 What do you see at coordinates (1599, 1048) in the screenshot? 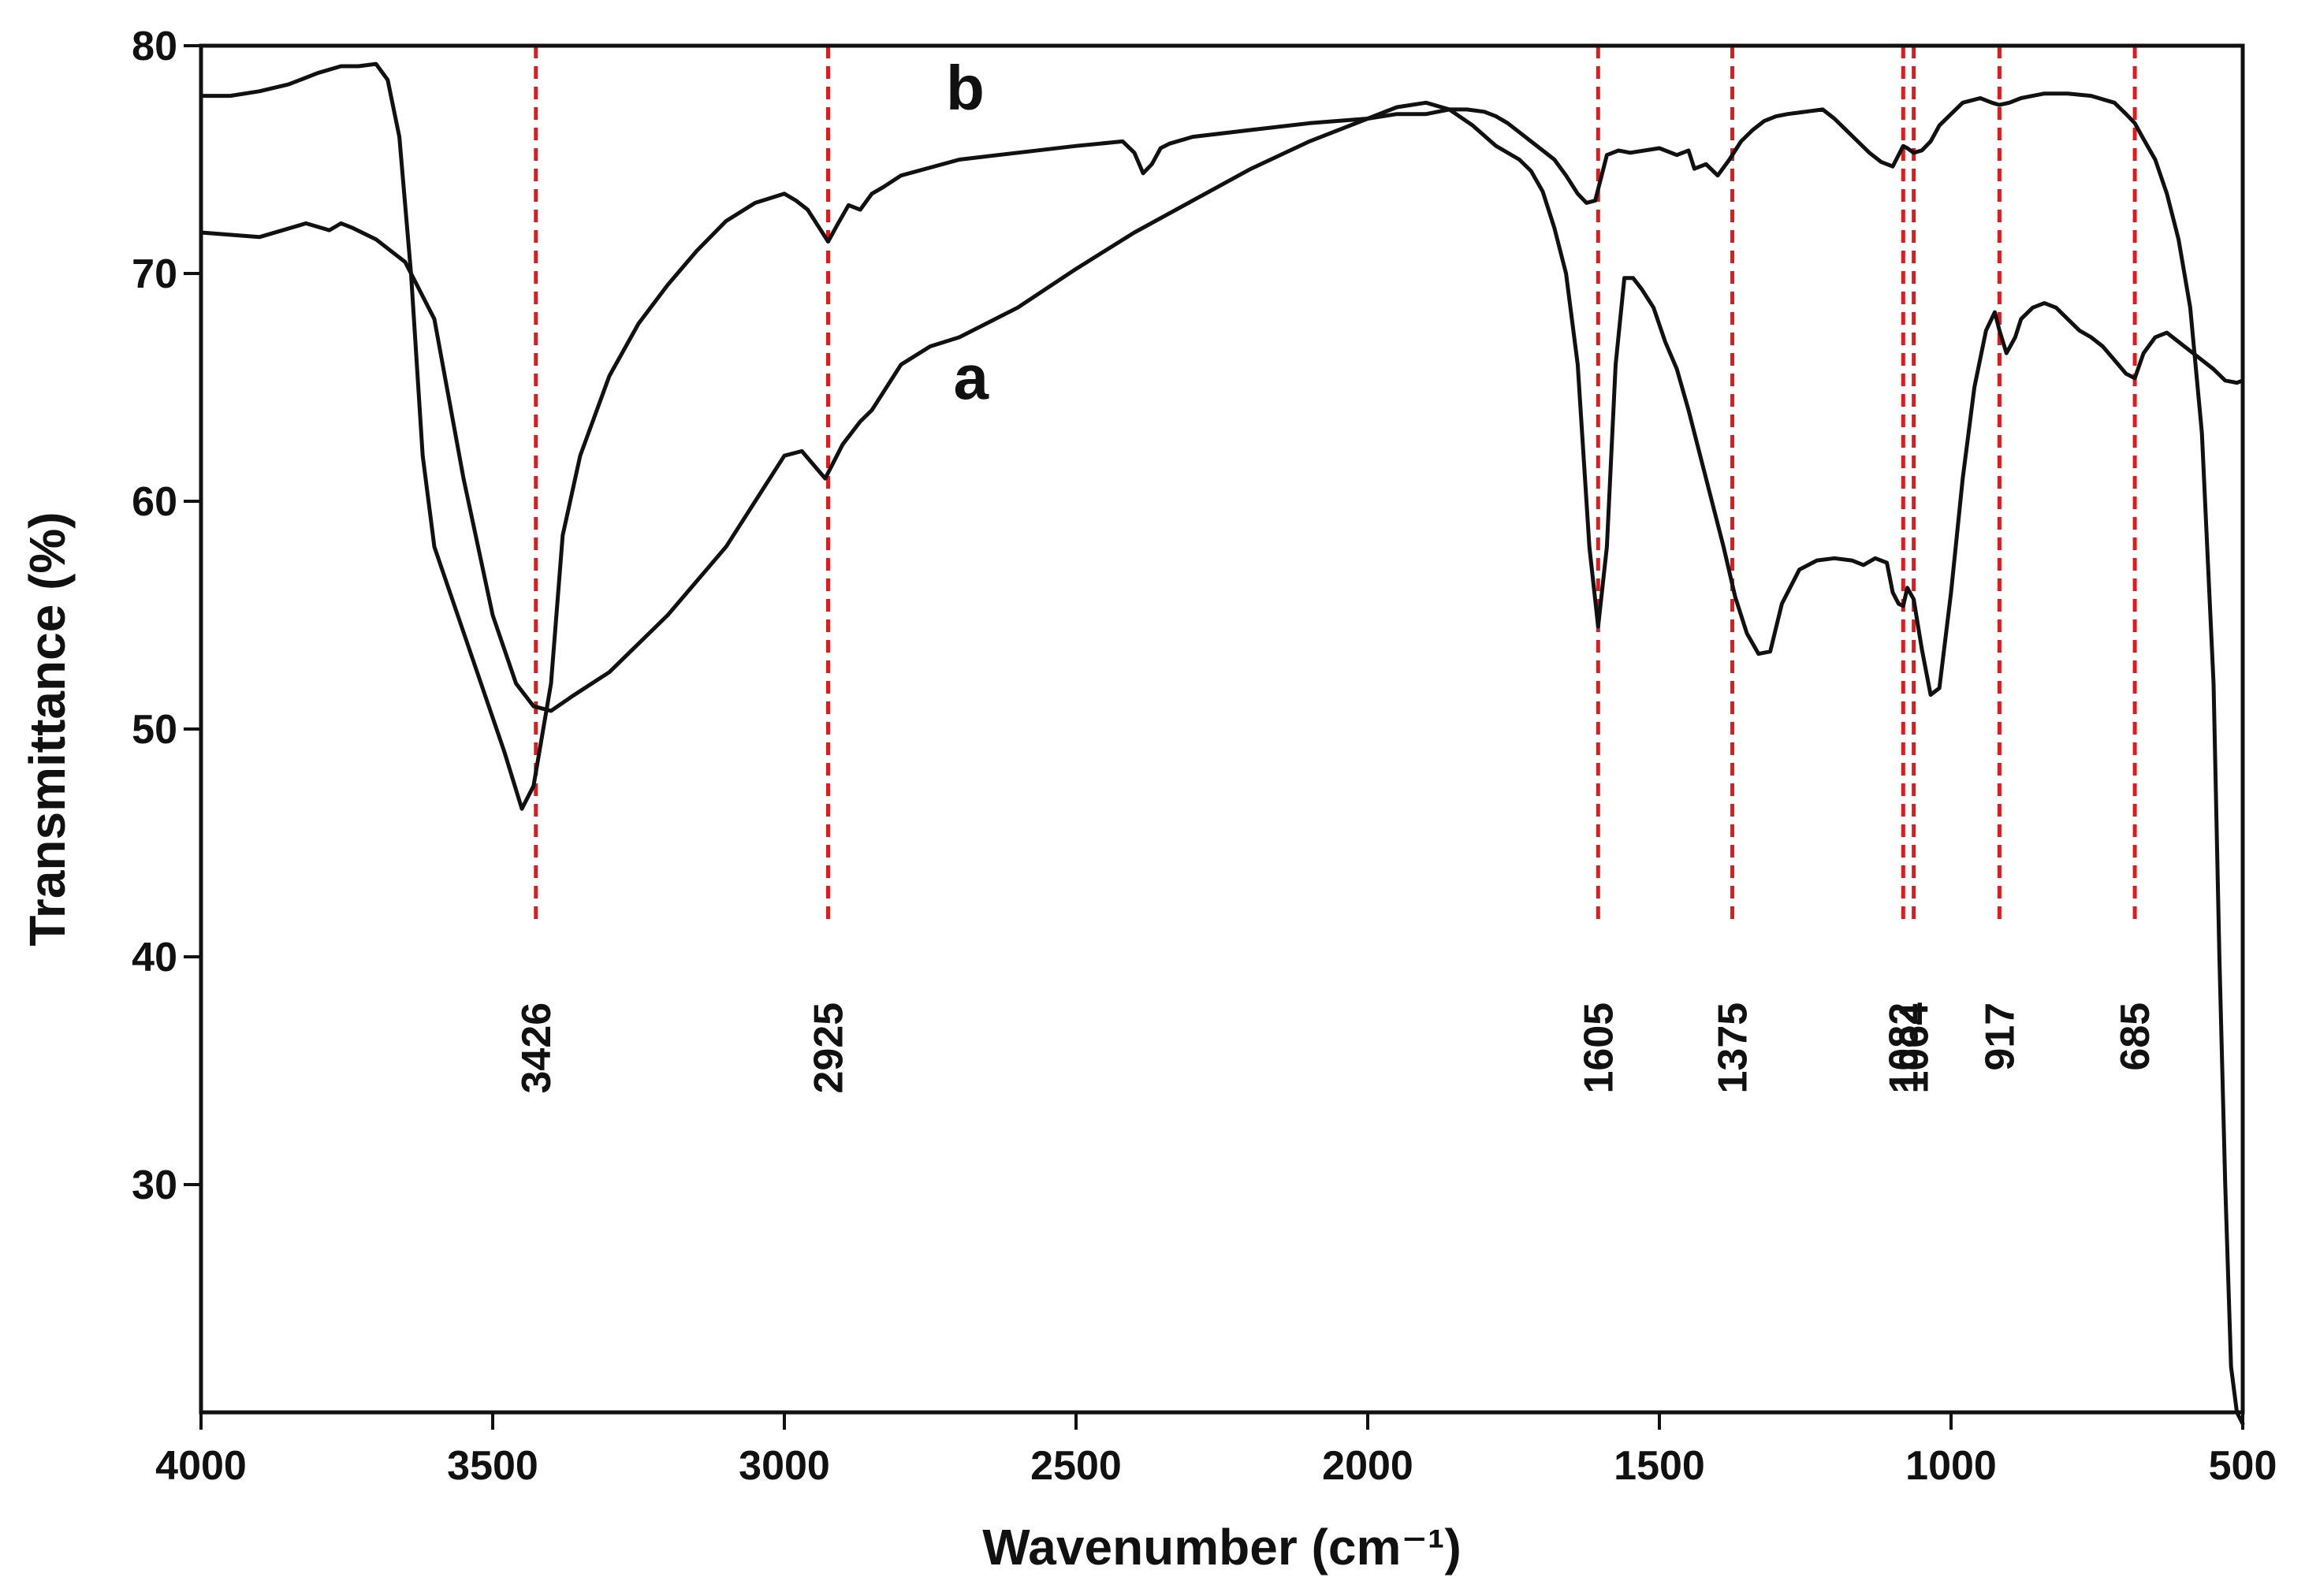
I see `peak-marker-label: 1605` at bounding box center [1599, 1048].